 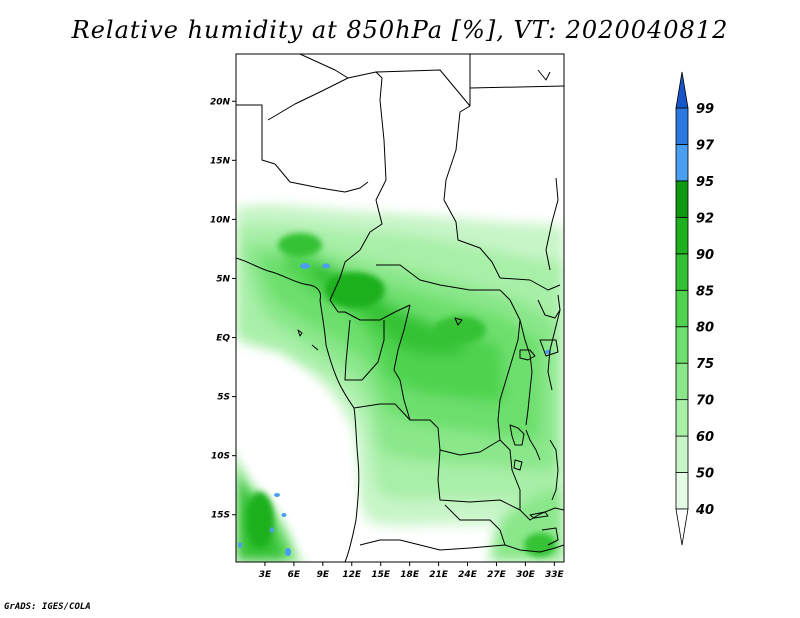 I want to click on lat-tick-label: 15N, so click(x=220, y=161).